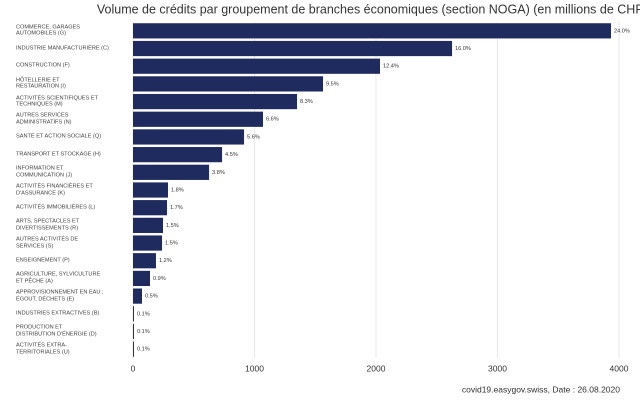 This screenshot has width=640, height=400. Describe the element at coordinates (48, 30) in the screenshot. I see `y-tick-label: COMMERCE, GARAGES AUTOMOBILES (G)` at that location.